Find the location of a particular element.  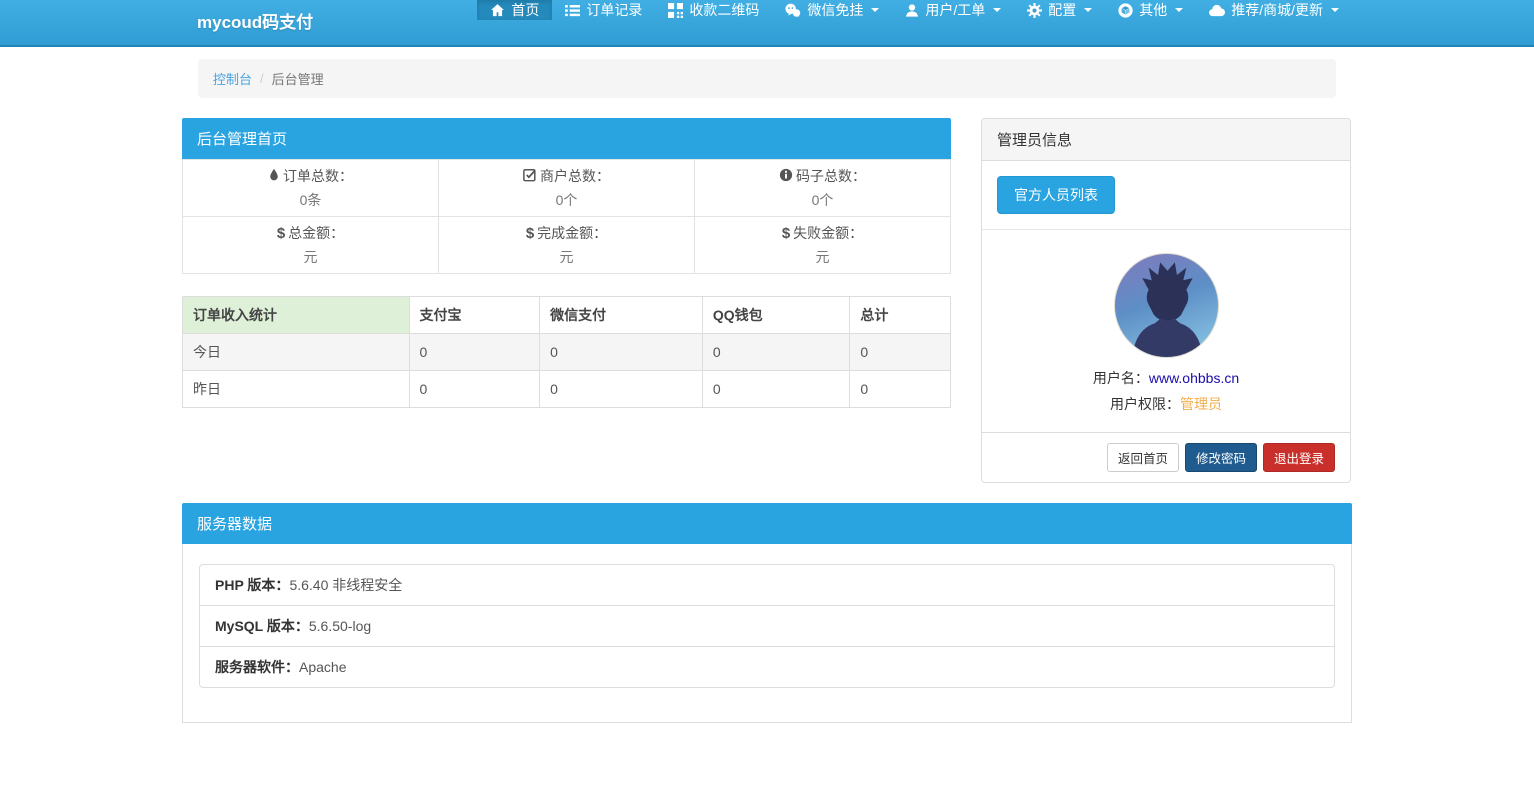

nav-item-other: 其他 is located at coordinates (1150, 10).